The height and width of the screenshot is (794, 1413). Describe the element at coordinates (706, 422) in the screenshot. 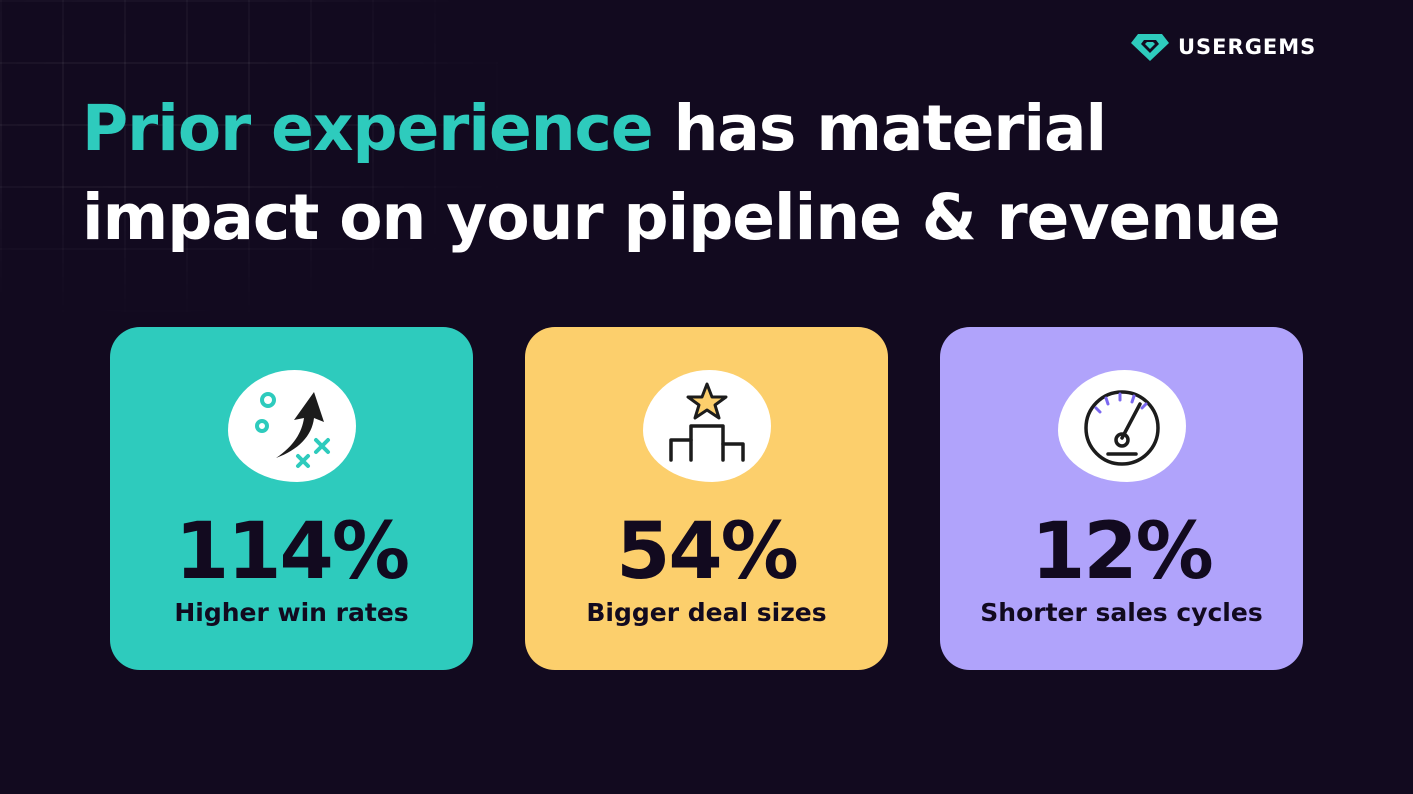

I see `podium-star-icon` at that location.